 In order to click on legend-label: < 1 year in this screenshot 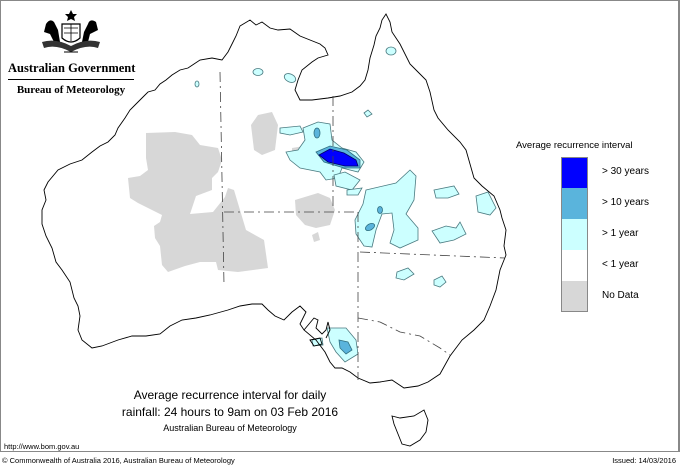, I will do `click(620, 264)`.